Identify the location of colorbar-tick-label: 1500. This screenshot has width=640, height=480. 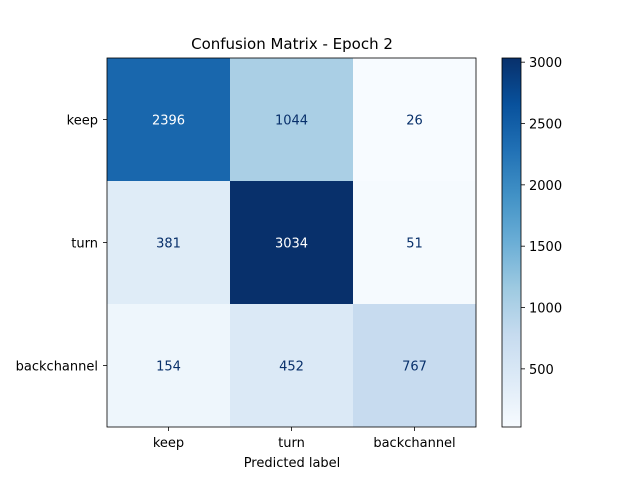
(545, 247).